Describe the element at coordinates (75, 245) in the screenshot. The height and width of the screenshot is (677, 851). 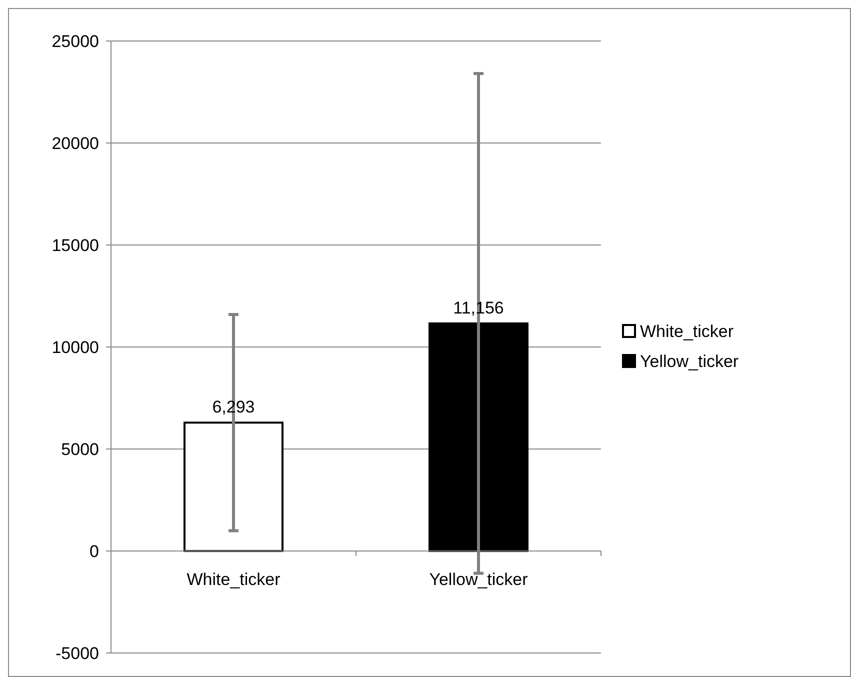
I see `y-tick-label: 15000` at that location.